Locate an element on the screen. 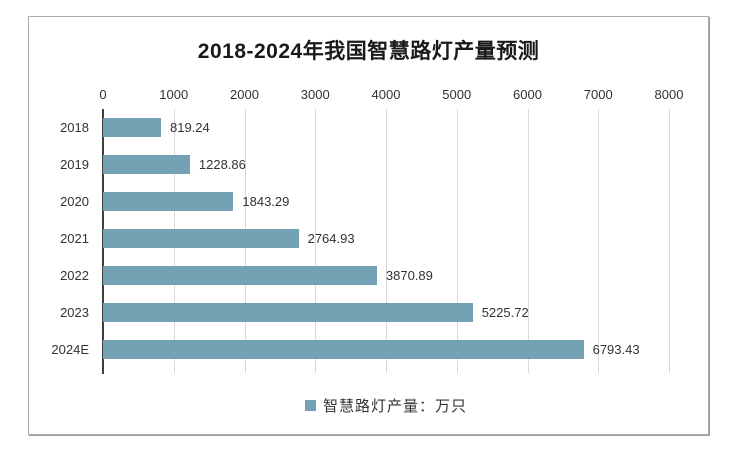  x-axis-tick-label: 6000 is located at coordinates (527, 94).